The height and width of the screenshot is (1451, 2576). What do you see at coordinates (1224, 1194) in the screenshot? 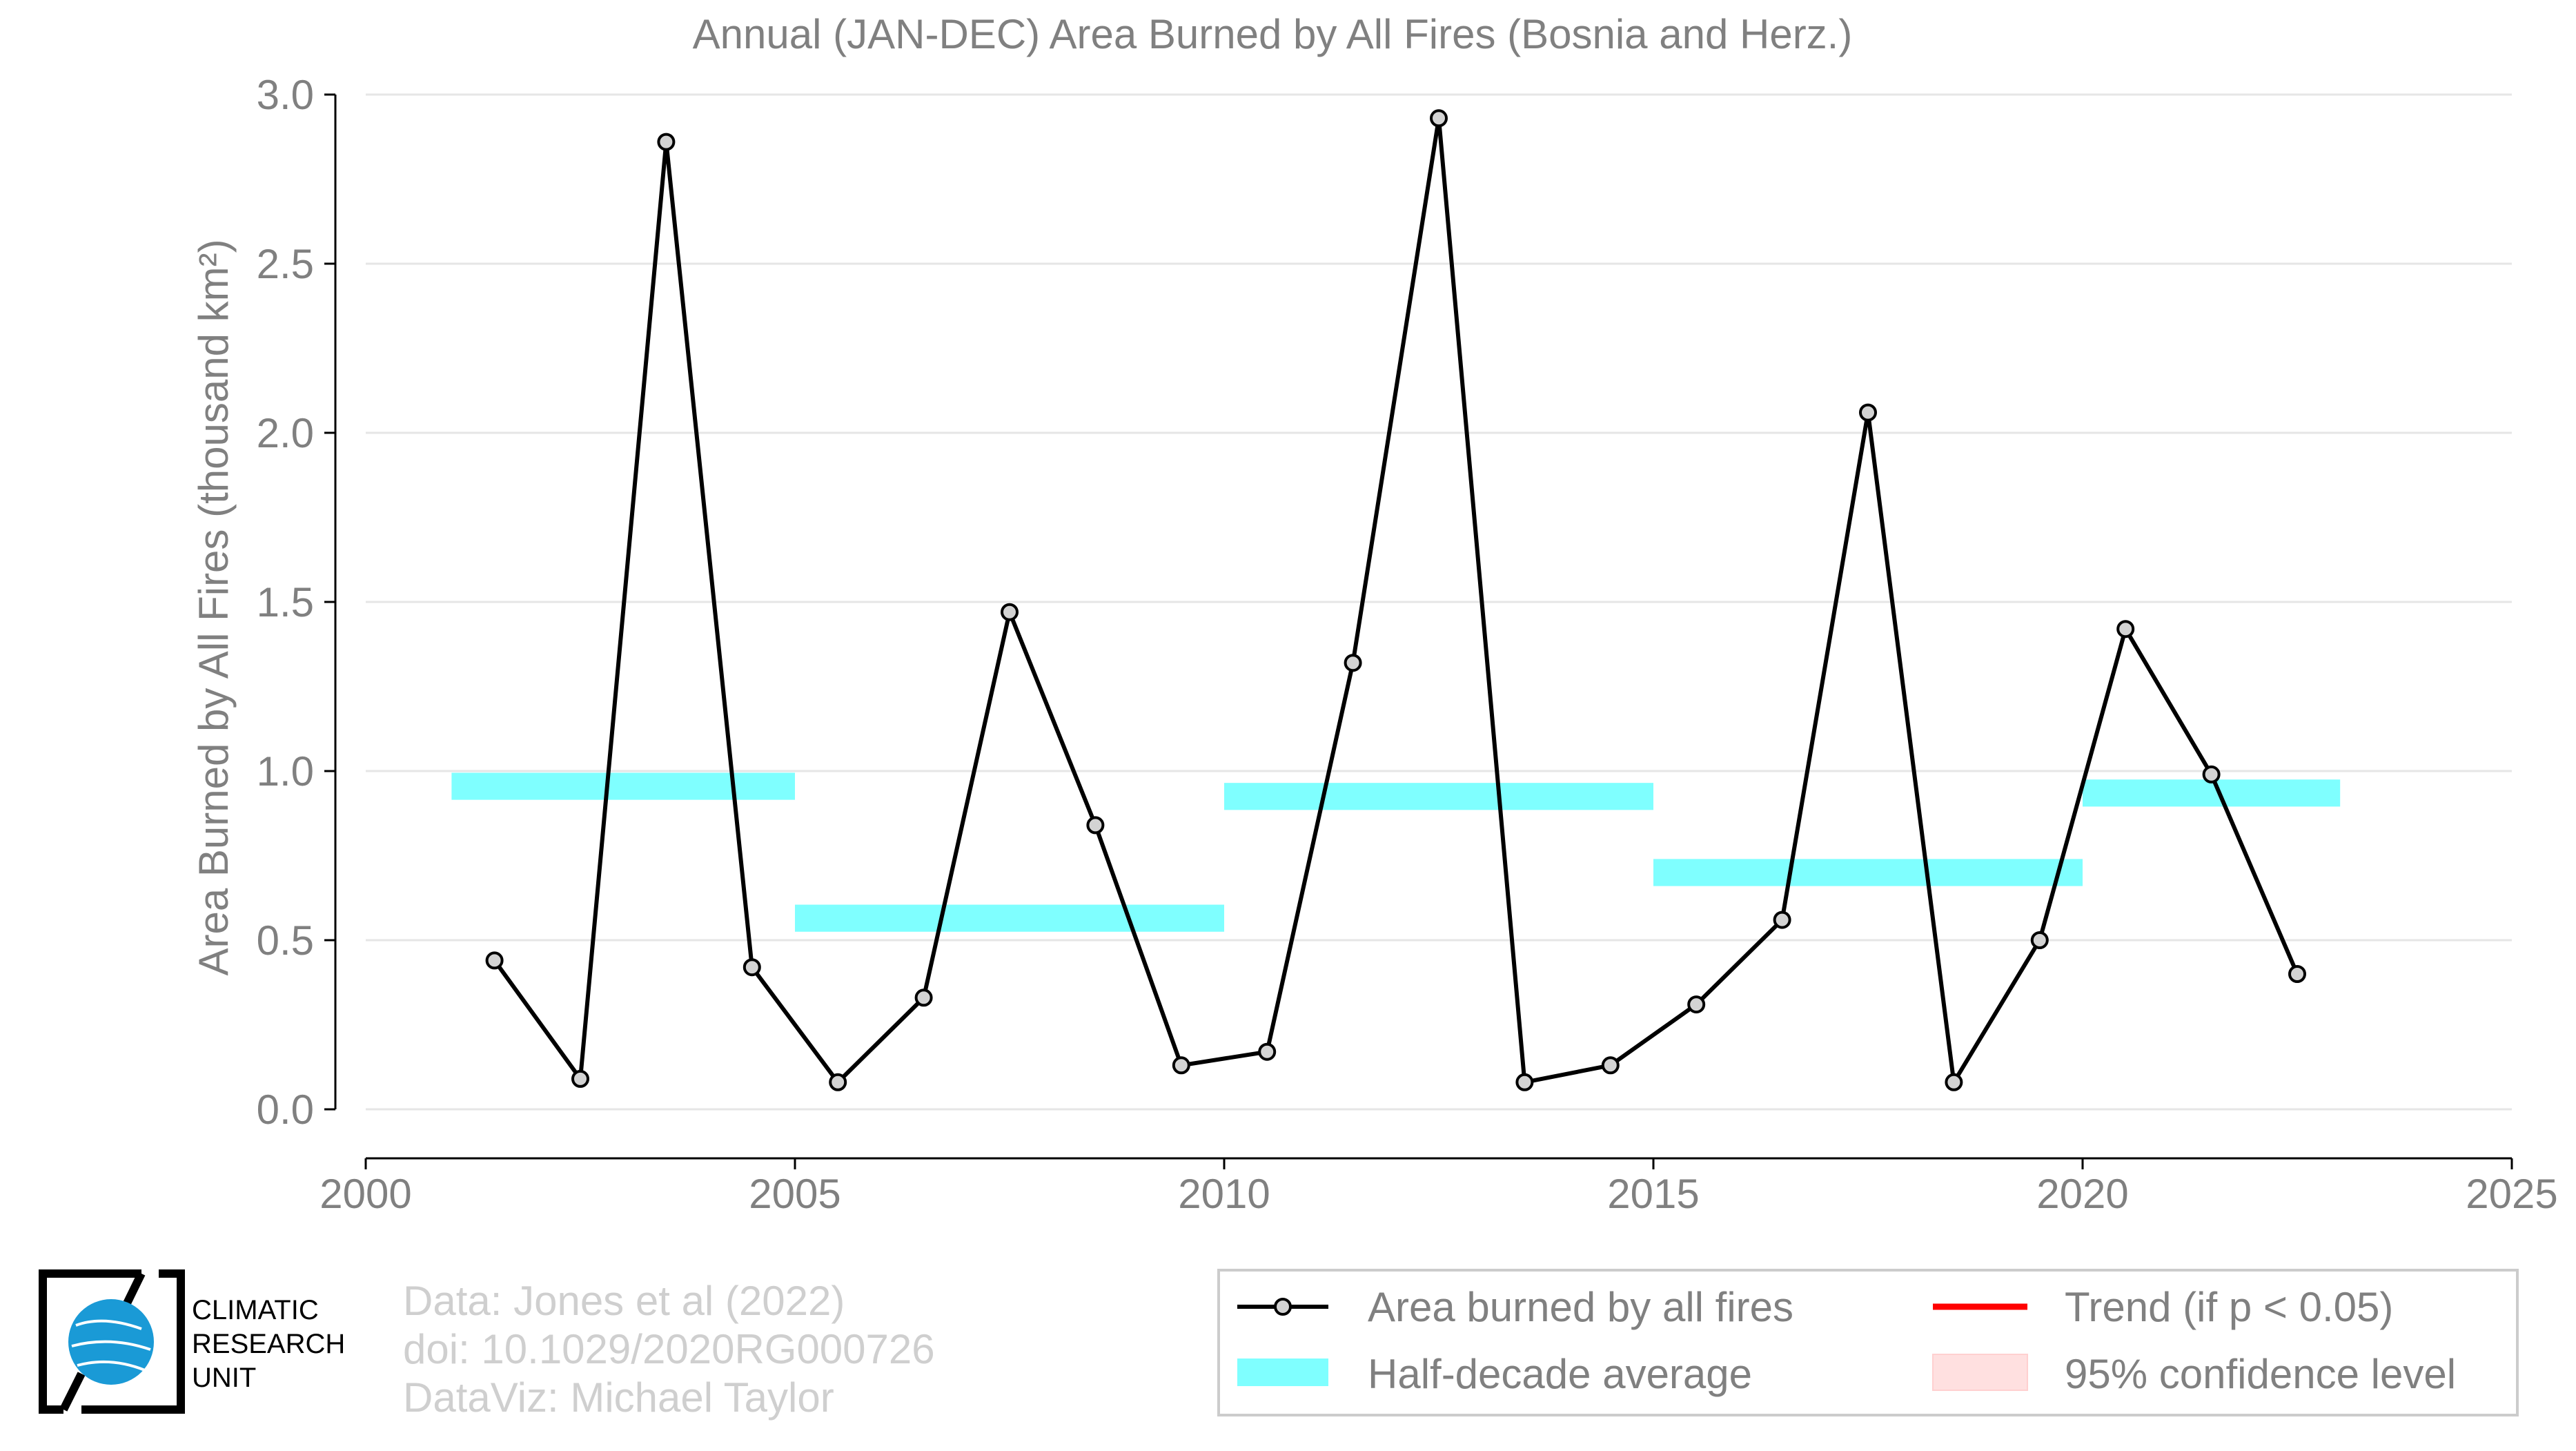
I see `x-tick-label: 2010` at bounding box center [1224, 1194].